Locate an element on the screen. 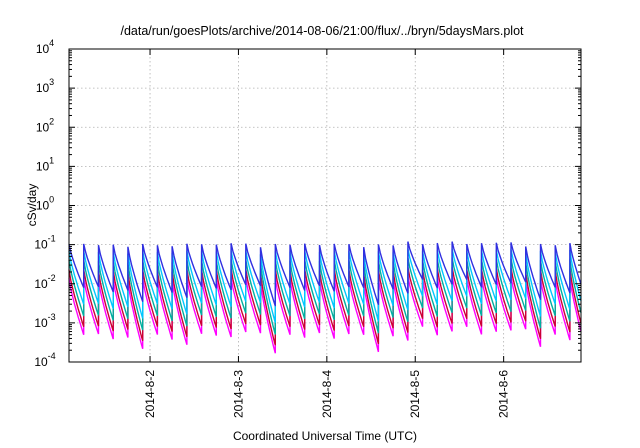  y-tick-label: 10² is located at coordinates (45, 125).